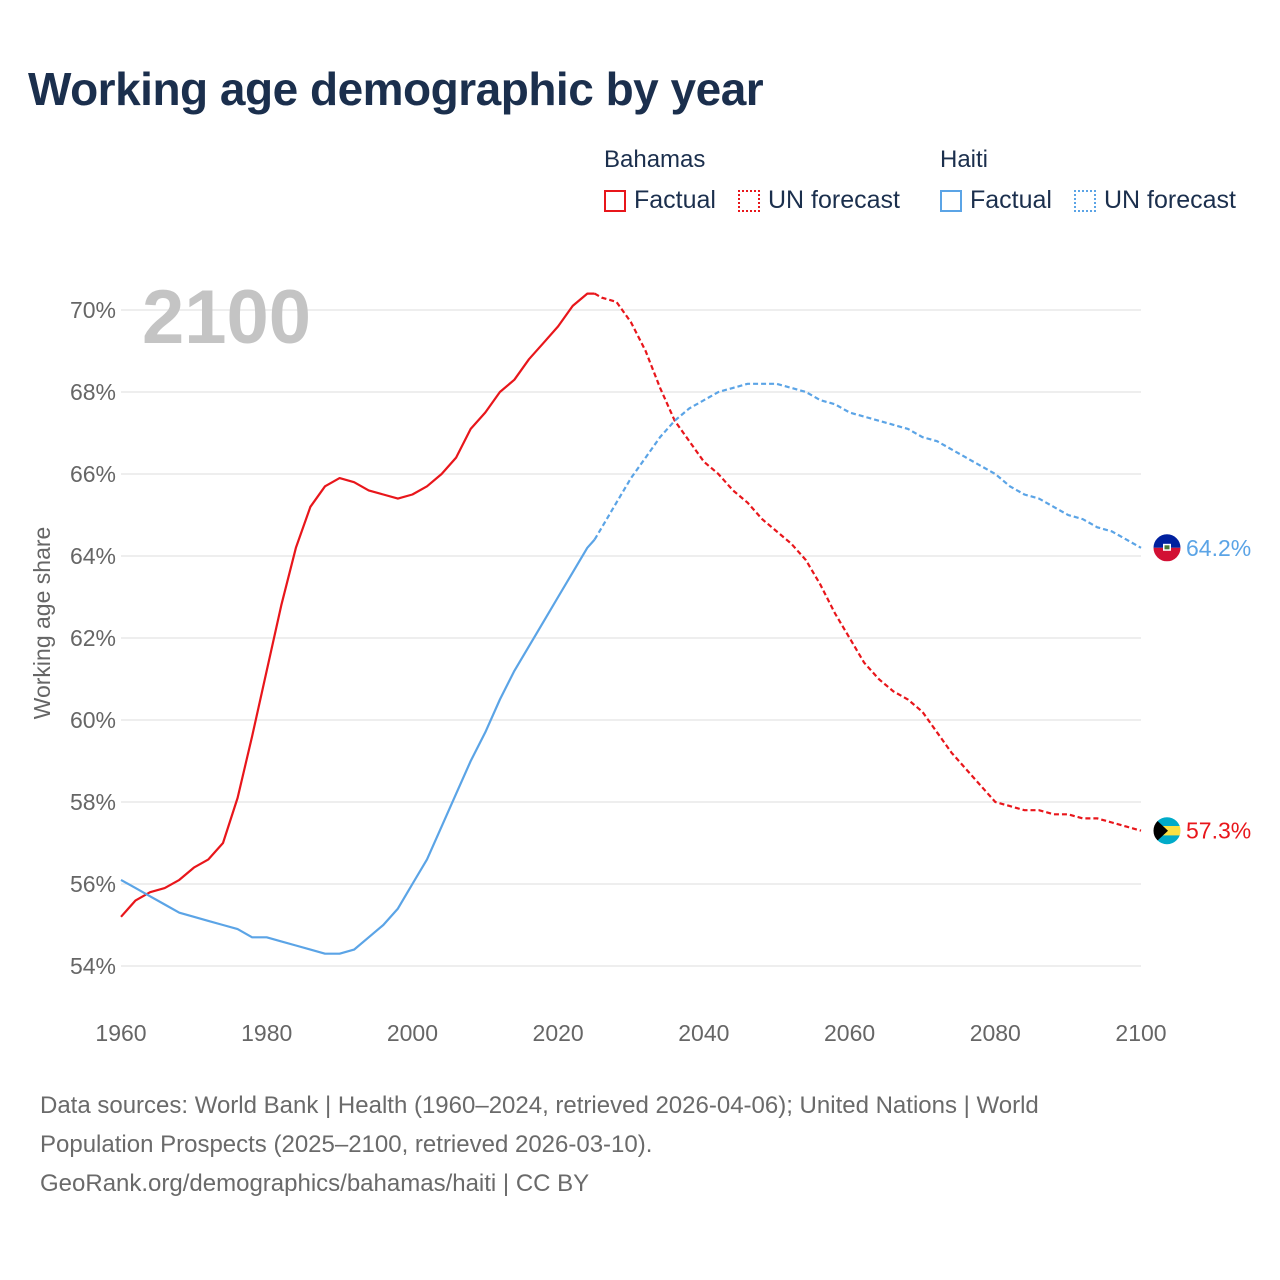 This screenshot has width=1280, height=1280. Describe the element at coordinates (93, 474) in the screenshot. I see `y-tick-label: 66%` at that location.